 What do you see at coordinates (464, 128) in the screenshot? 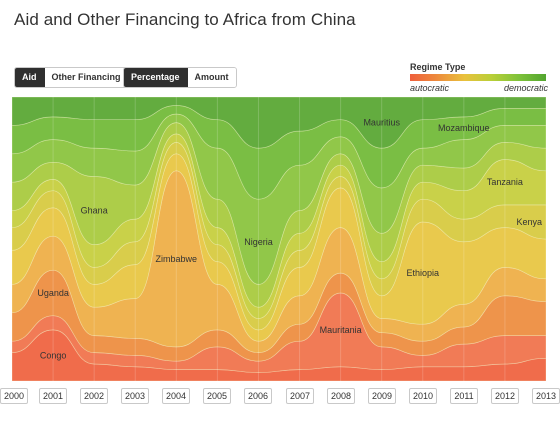
I see `country-label-mozambique: Mozambique` at bounding box center [464, 128].